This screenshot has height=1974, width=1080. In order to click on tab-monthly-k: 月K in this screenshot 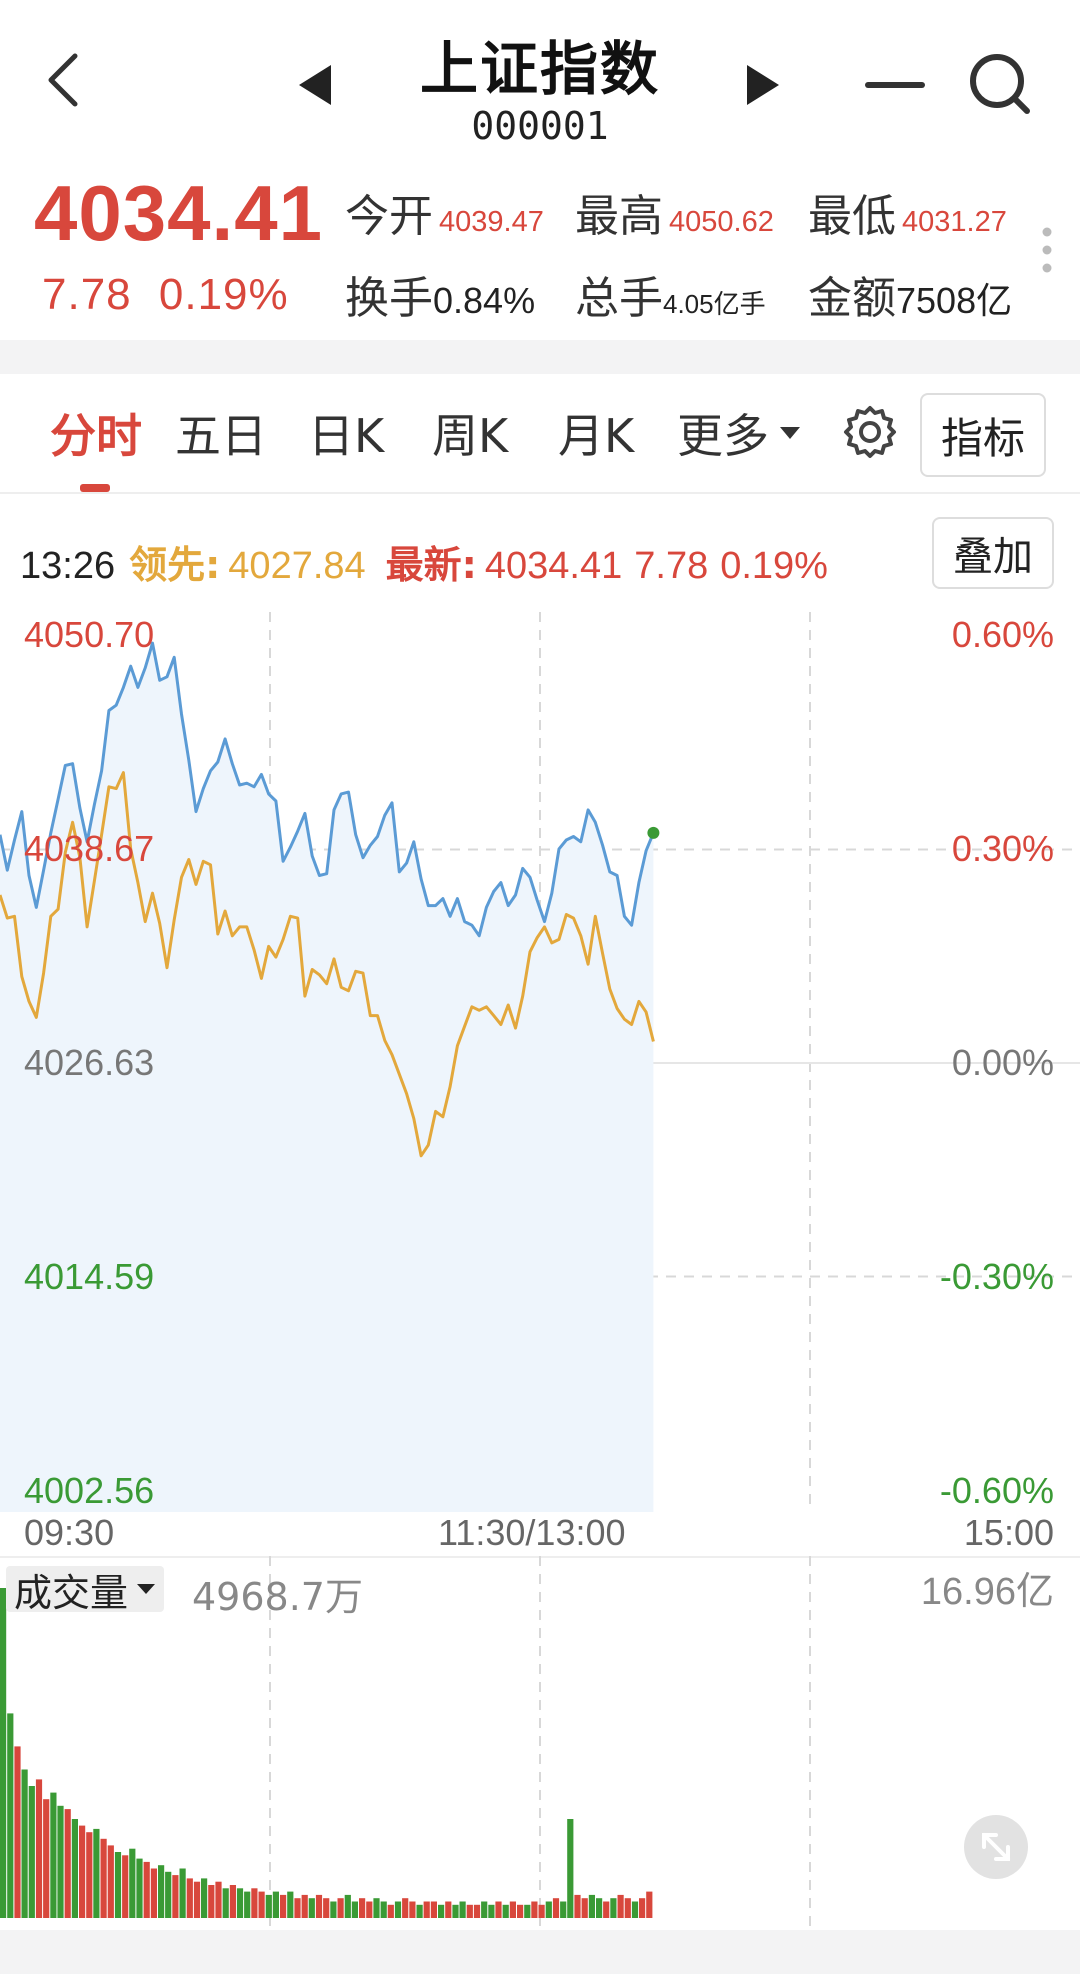, I will do `click(596, 436)`.